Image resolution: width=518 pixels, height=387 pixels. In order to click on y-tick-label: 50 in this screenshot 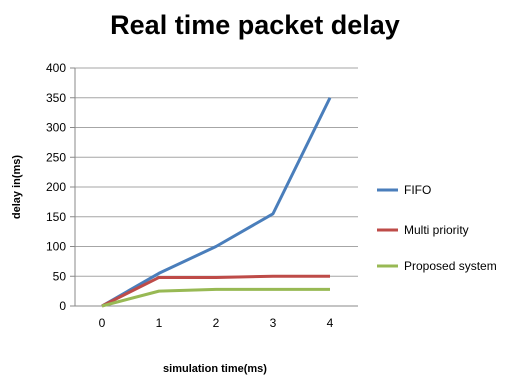, I will do `click(60, 276)`.